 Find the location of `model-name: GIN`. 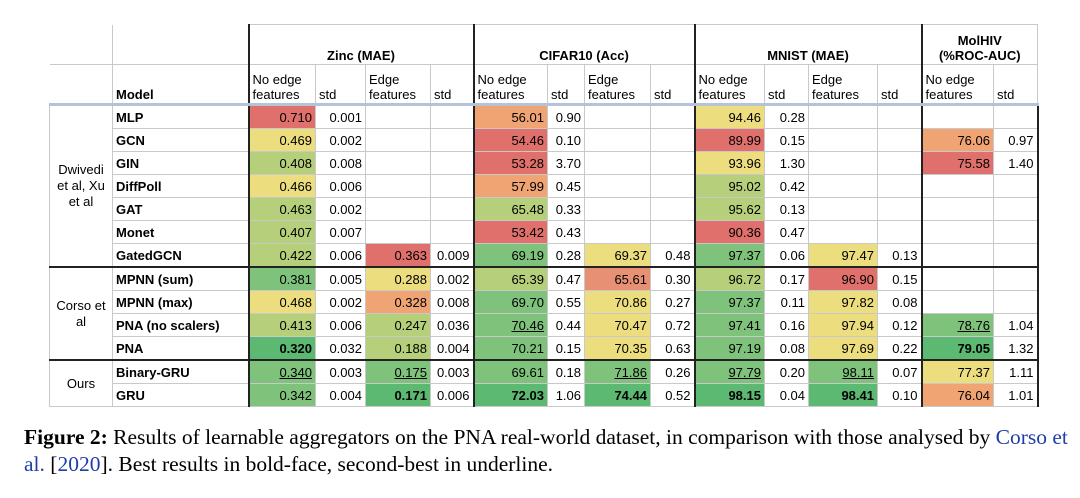

model-name: GIN is located at coordinates (180, 163).